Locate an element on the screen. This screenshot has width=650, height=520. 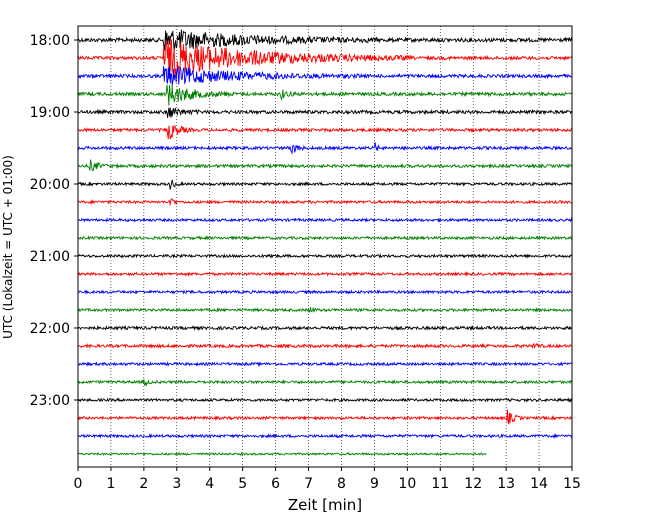
y-tick-label-2300: 23:00 is located at coordinates (50, 401).